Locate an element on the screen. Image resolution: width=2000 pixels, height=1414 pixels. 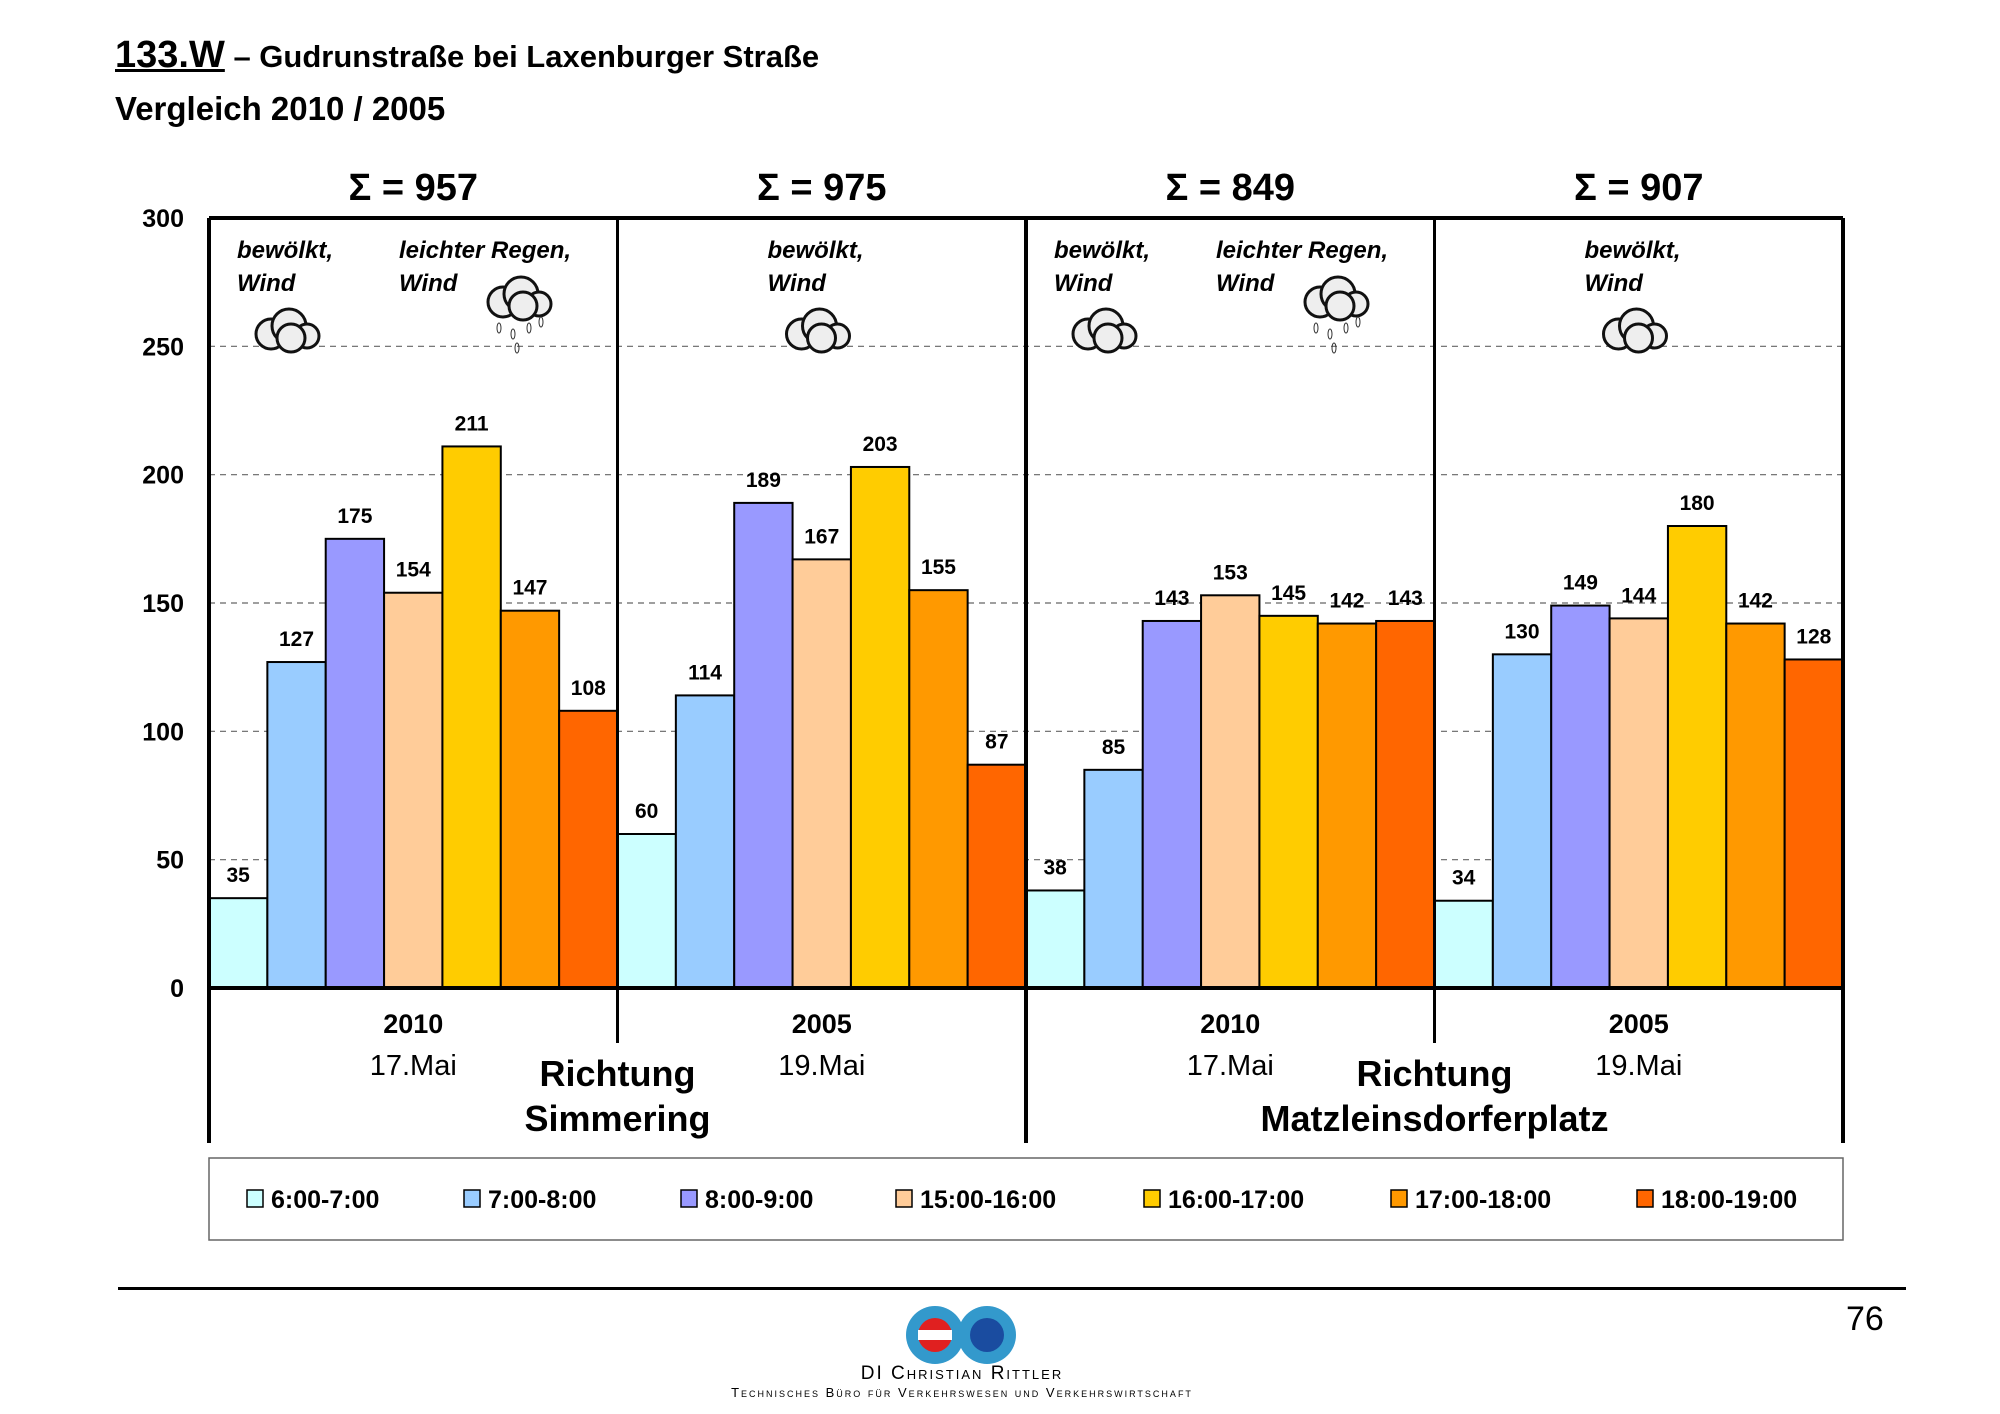
legend-label: 7:00-8:00 is located at coordinates (542, 1200).